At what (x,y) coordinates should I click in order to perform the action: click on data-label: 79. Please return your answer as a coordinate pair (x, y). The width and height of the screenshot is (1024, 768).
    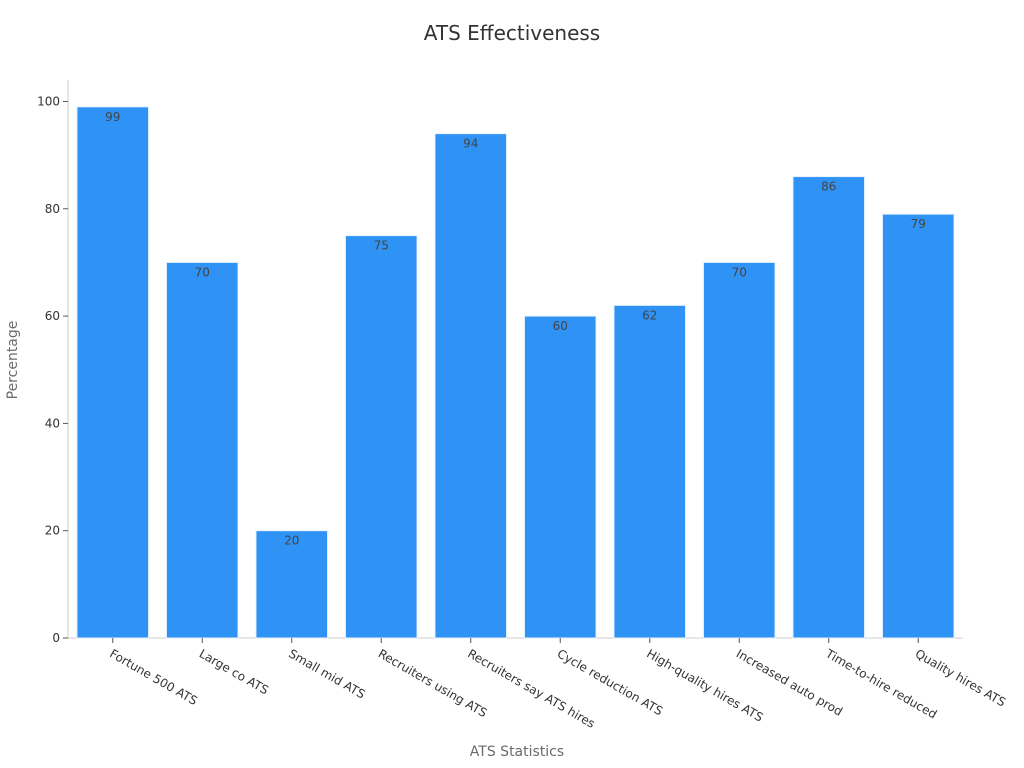
    Looking at the image, I should click on (918, 224).